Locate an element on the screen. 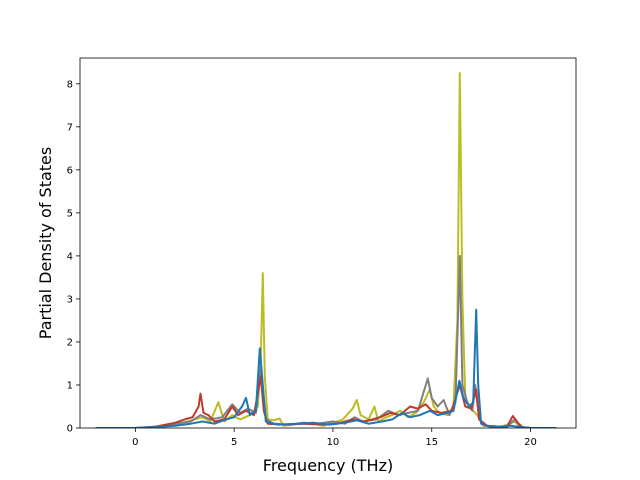  x-tick-label: 0 is located at coordinates (135, 442).